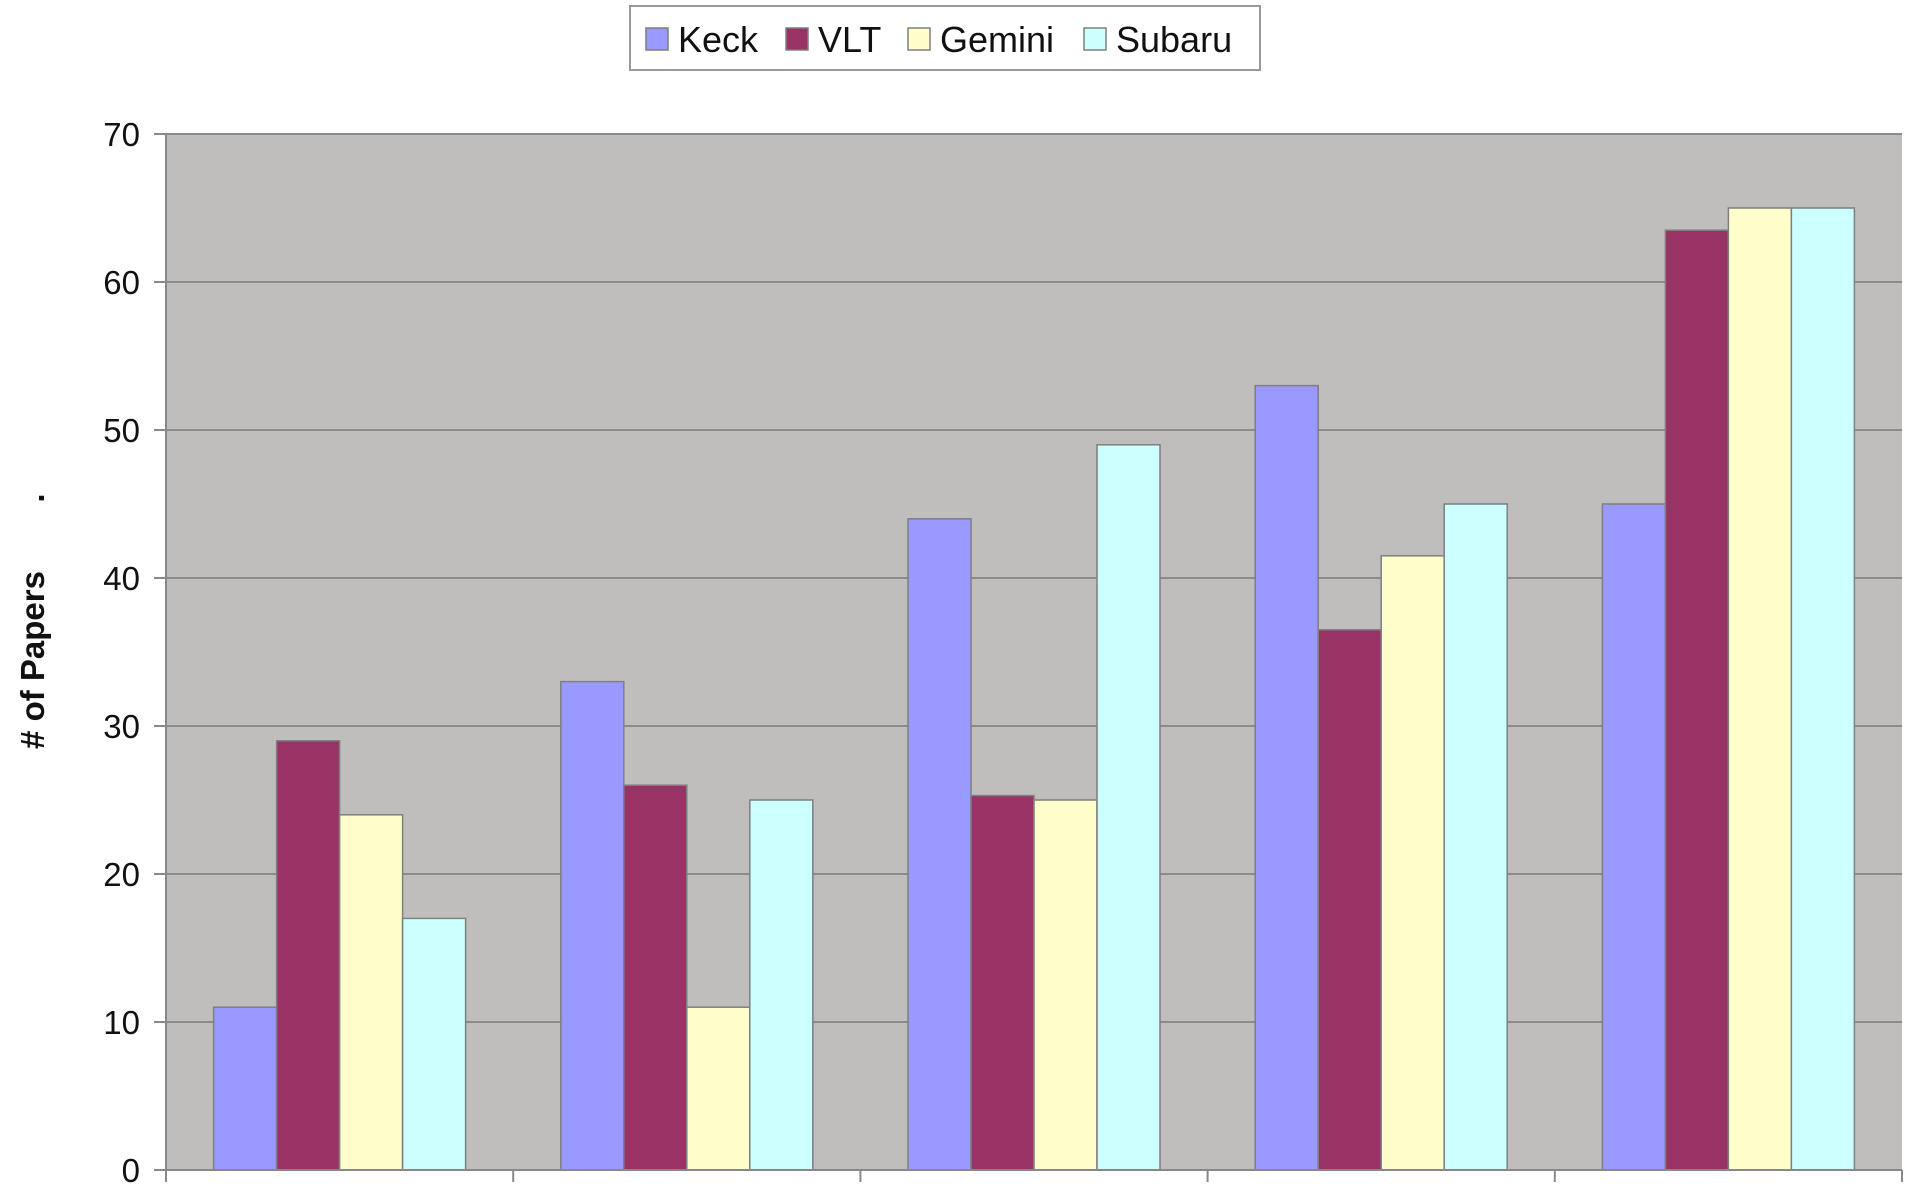 This screenshot has width=1920, height=1200. I want to click on y-tick-label: 60, so click(121, 282).